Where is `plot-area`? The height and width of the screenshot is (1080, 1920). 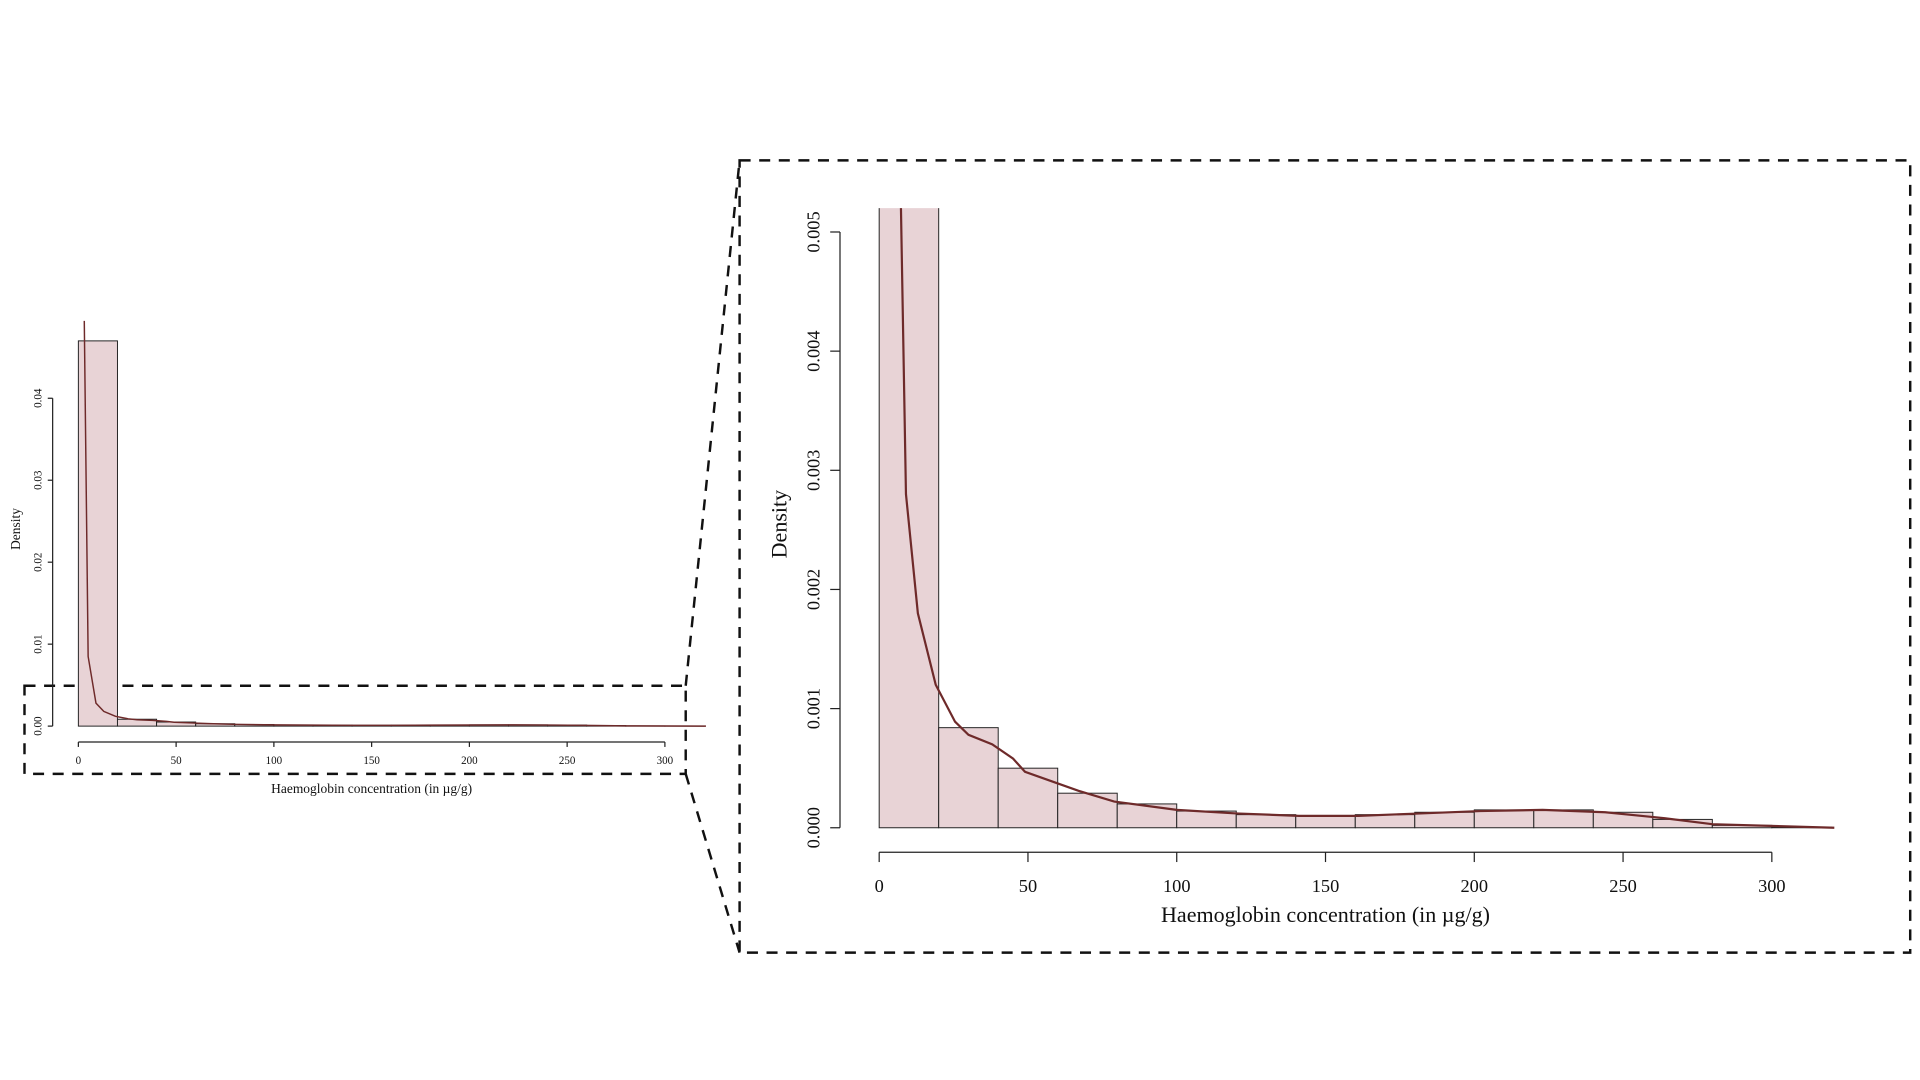 plot-area is located at coordinates (391, 523).